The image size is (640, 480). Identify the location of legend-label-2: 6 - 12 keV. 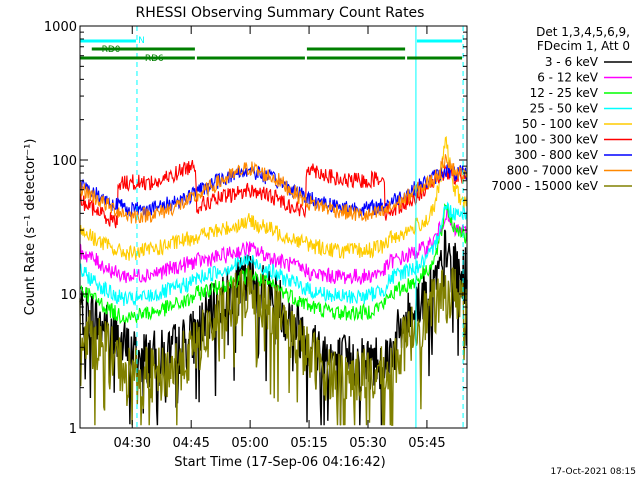
(568, 78).